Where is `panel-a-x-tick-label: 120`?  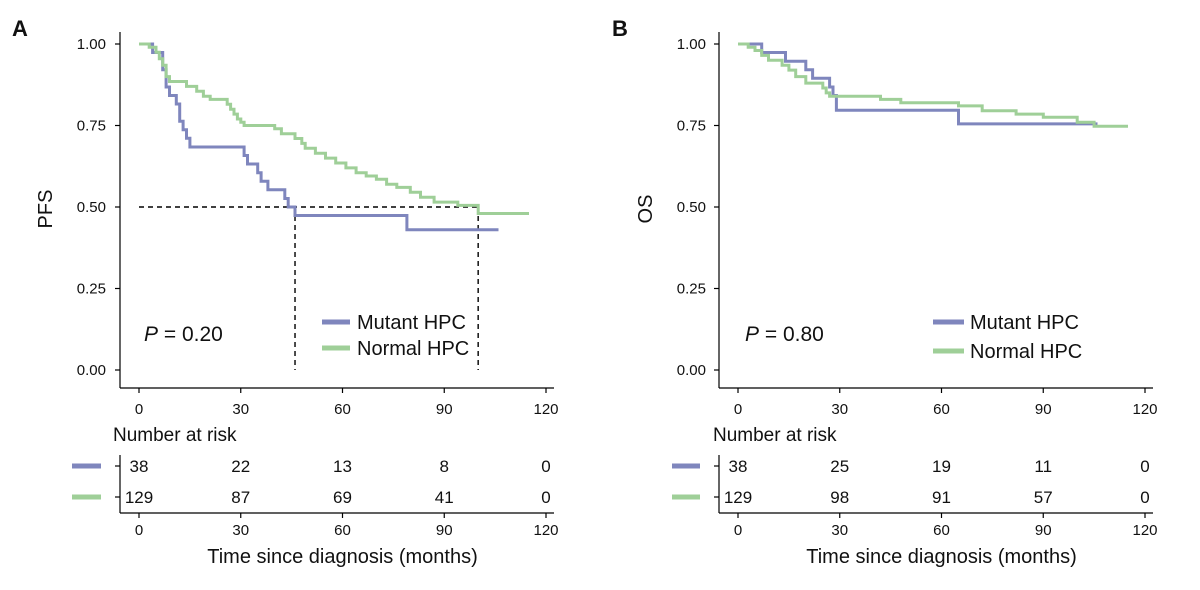
panel-a-x-tick-label: 120 is located at coordinates (545, 409).